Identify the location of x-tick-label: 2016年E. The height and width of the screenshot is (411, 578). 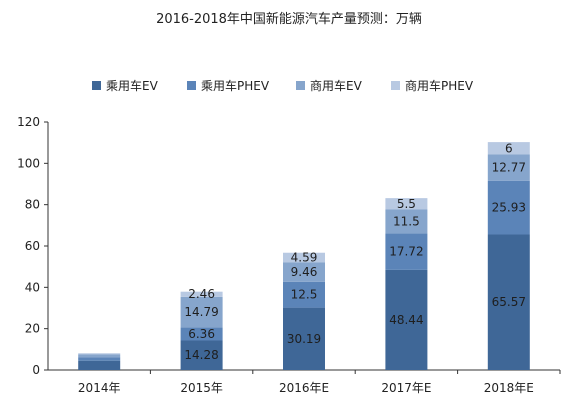
(304, 388).